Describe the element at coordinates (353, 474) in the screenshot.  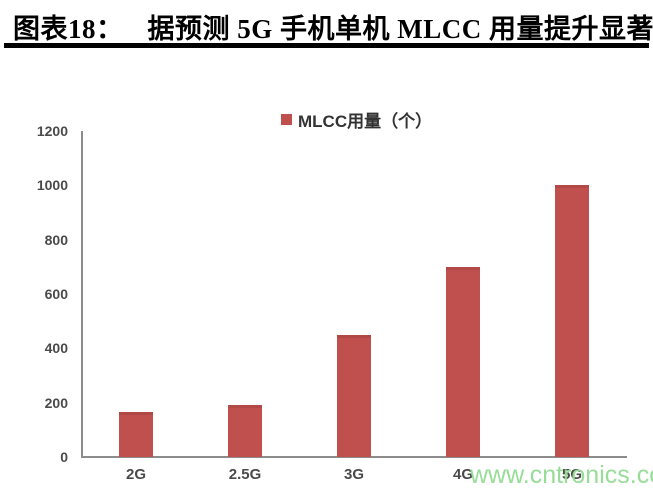
I see `x-tick-label-3G: 3G` at that location.